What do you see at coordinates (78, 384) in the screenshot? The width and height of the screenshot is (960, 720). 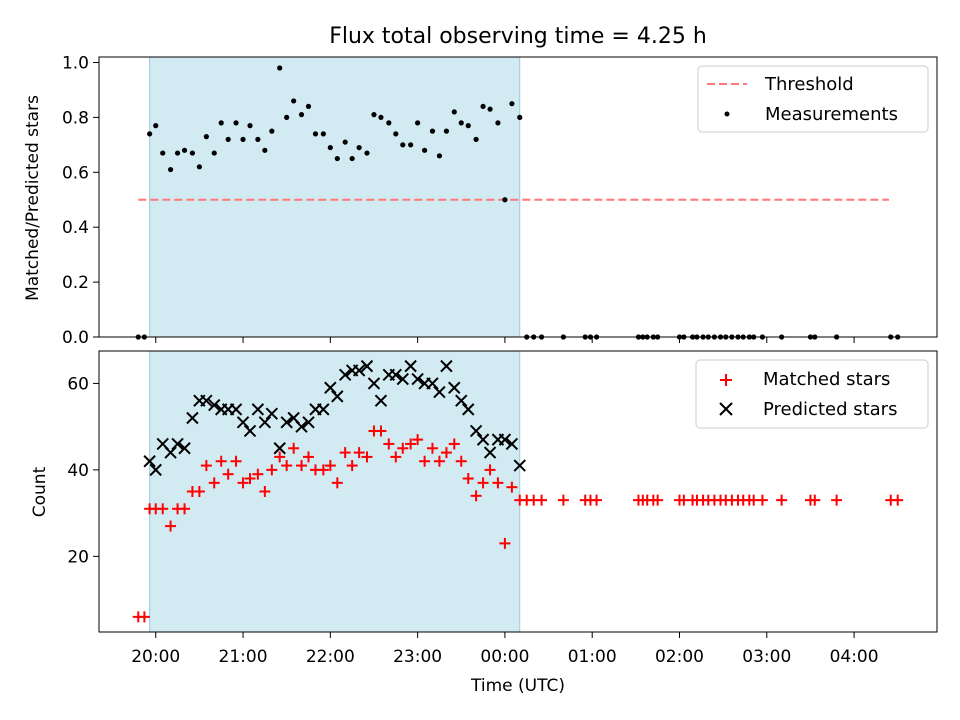 I see `y-tick-label: 60` at bounding box center [78, 384].